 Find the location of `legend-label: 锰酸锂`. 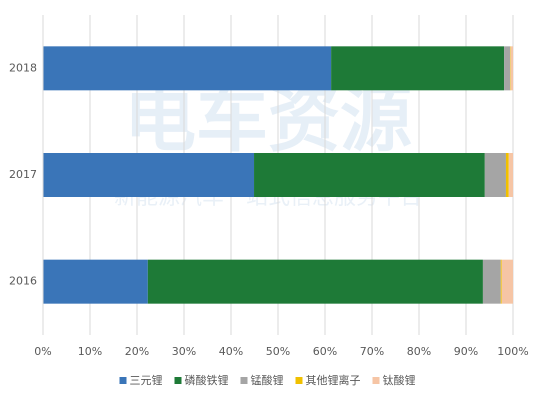

legend-label: 锰酸锂 is located at coordinates (267, 380).